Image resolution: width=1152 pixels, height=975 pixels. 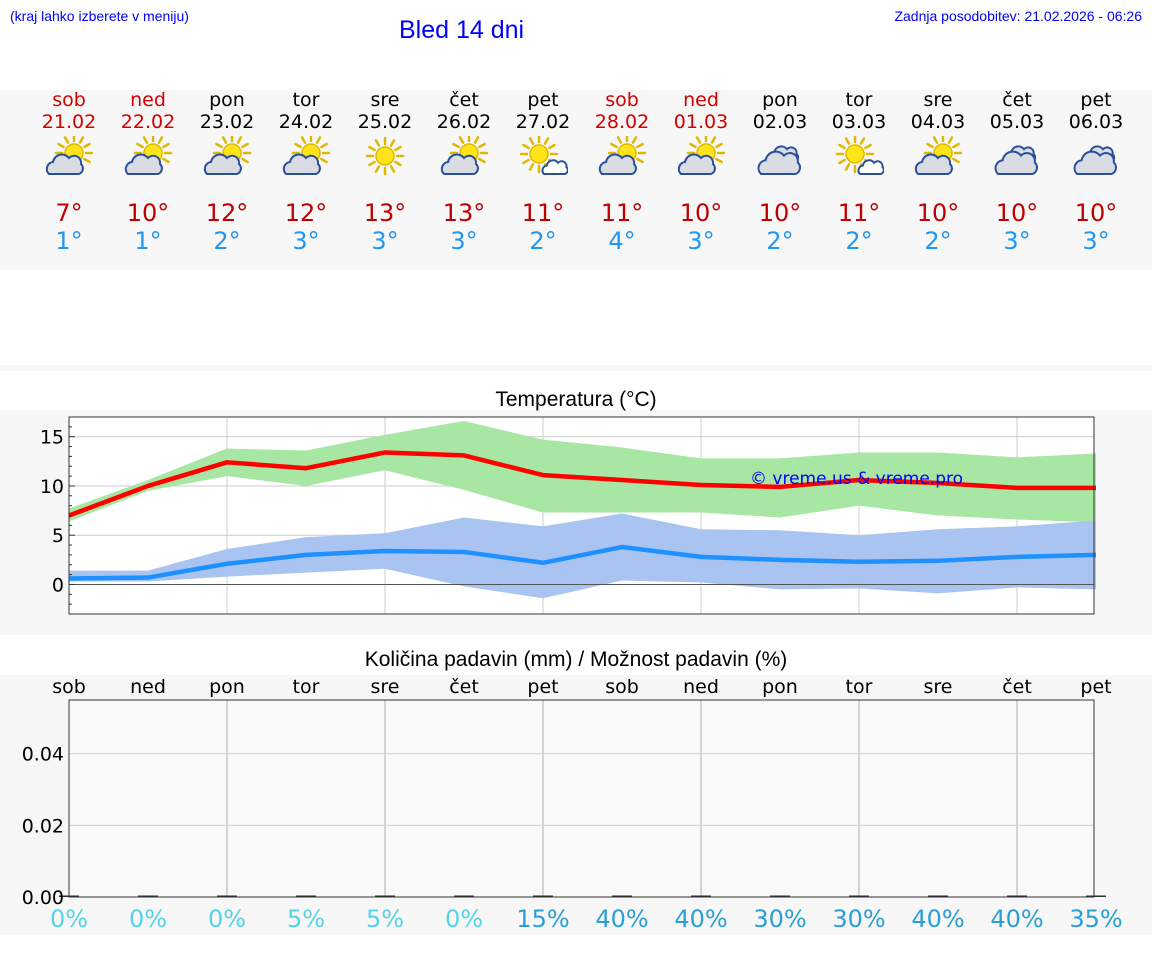 What do you see at coordinates (582, 484) in the screenshot?
I see `max-temp-line` at bounding box center [582, 484].